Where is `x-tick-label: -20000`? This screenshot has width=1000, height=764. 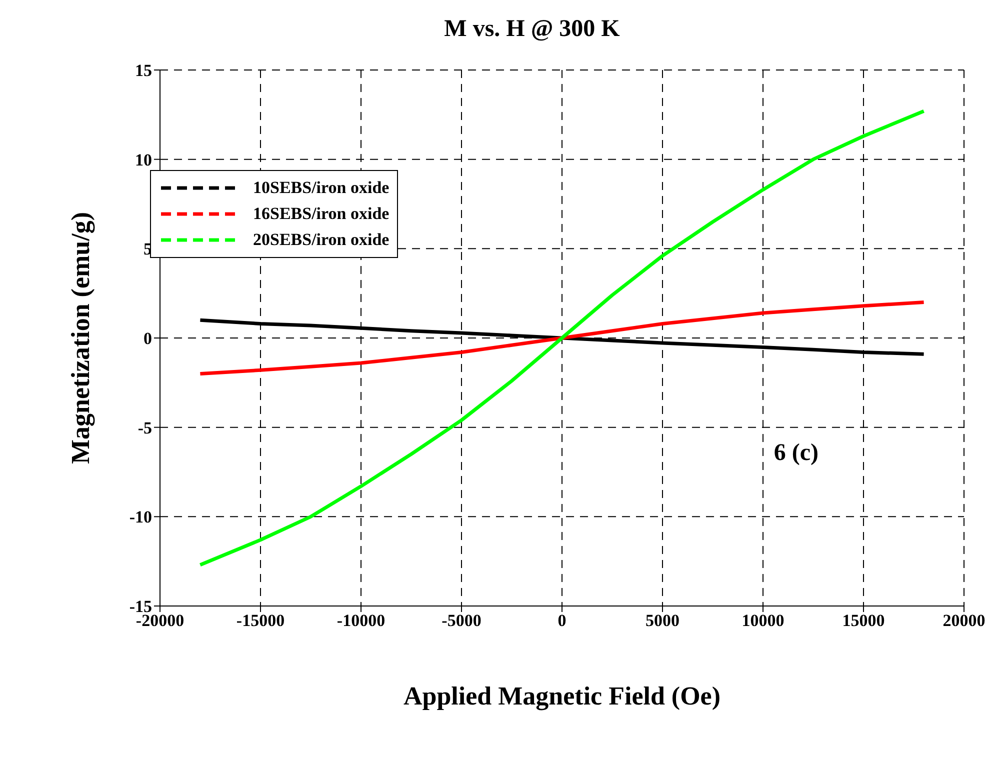 x-tick-label: -20000 is located at coordinates (160, 620).